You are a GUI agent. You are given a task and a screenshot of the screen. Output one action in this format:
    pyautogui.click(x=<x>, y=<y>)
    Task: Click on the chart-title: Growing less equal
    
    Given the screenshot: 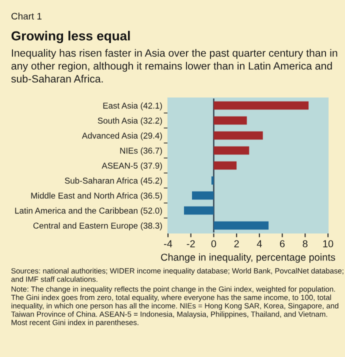 What is the action you would take?
    pyautogui.click(x=71, y=37)
    